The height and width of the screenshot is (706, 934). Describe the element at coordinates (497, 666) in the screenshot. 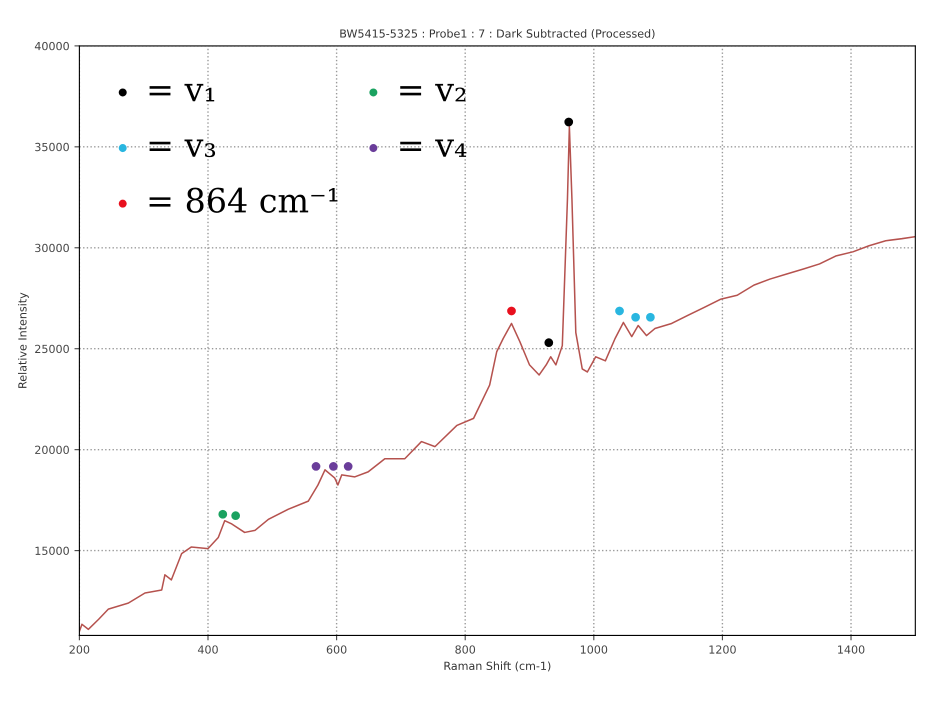

I see `x-axis-title: Raman Shift (cm-1)` at that location.